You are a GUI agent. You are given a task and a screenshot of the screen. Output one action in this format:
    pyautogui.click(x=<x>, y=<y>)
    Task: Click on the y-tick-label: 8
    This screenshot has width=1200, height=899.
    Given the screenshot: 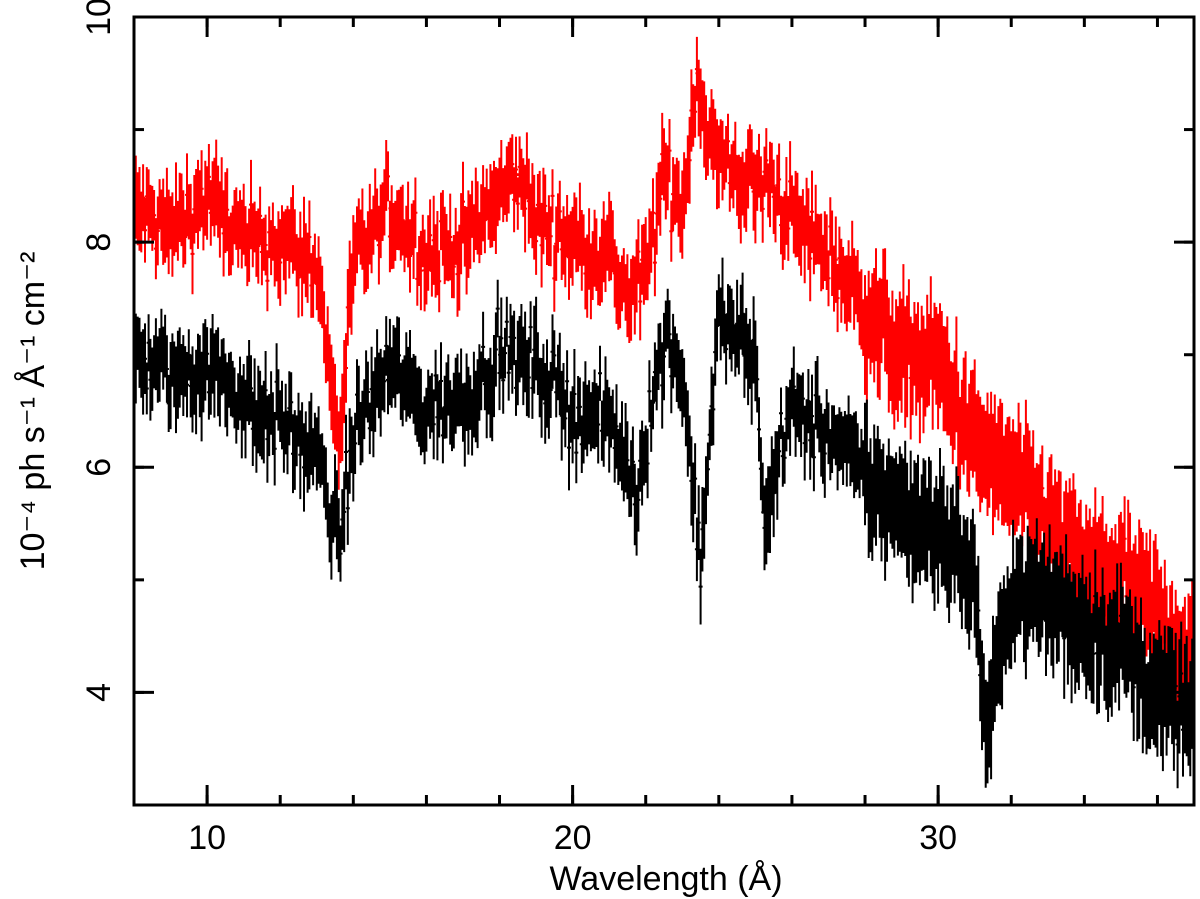 What is the action you would take?
    pyautogui.click(x=99, y=242)
    